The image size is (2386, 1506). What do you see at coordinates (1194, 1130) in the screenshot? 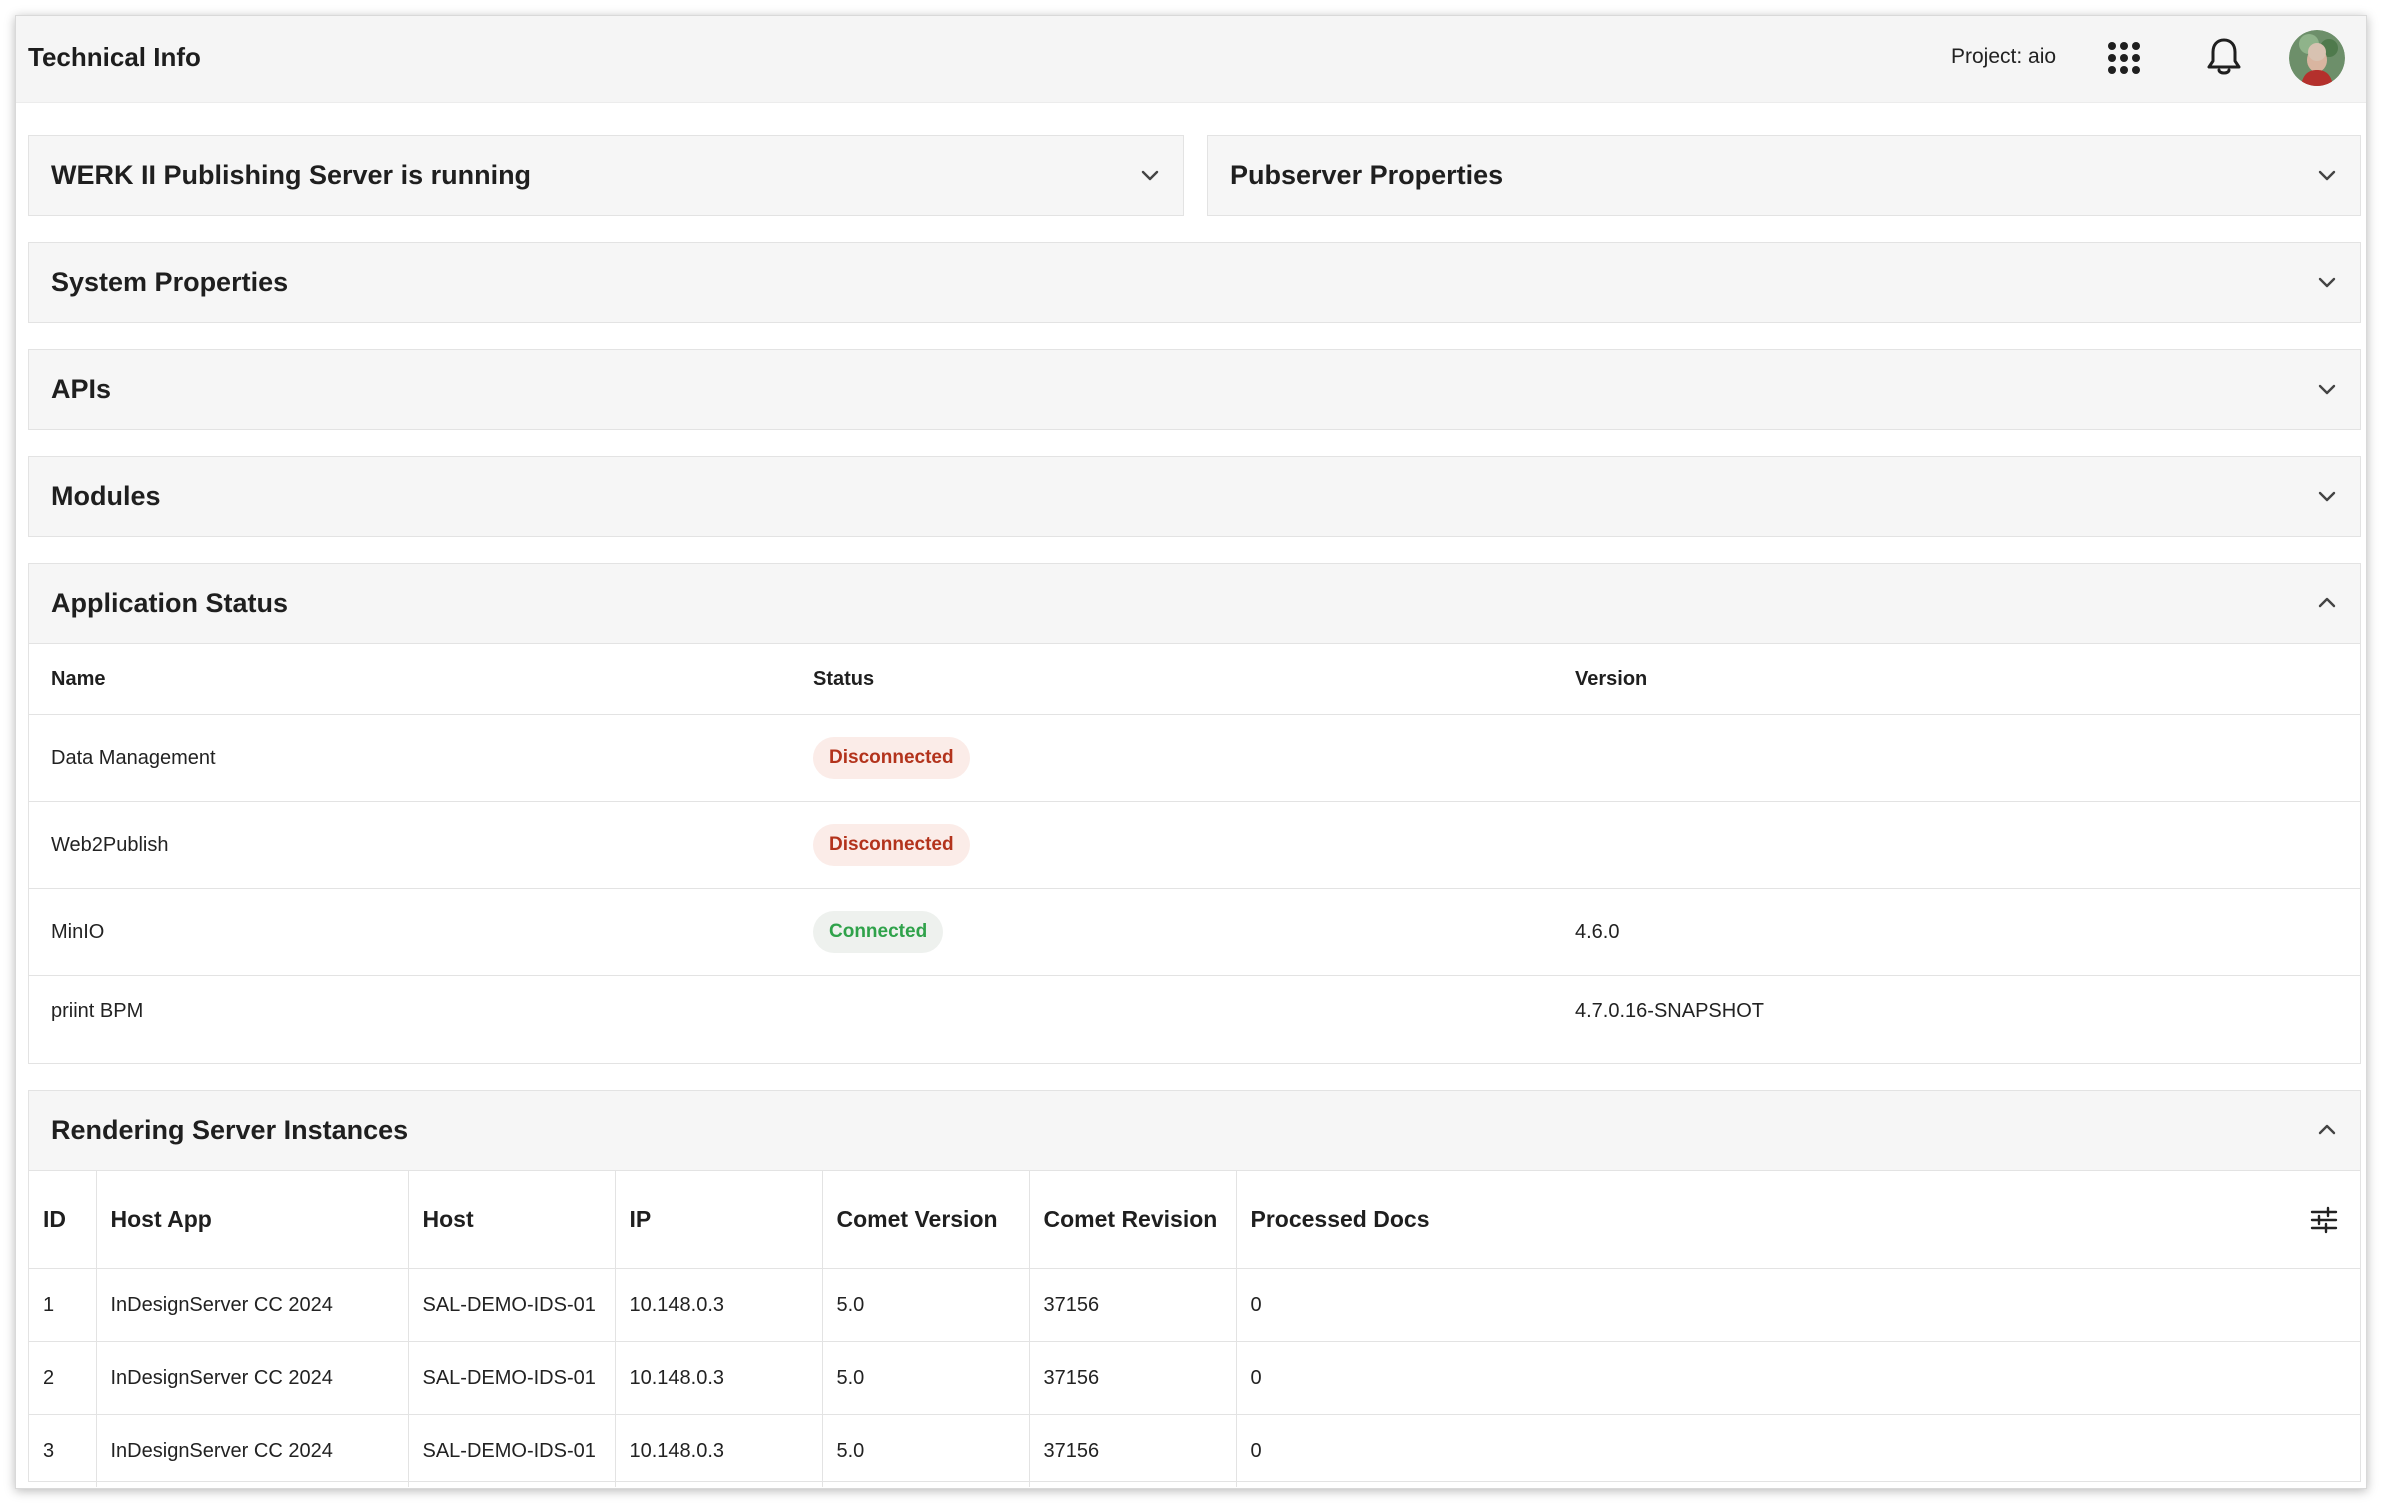
I see `rendering-servers-header: Rendering Server Instances` at bounding box center [1194, 1130].